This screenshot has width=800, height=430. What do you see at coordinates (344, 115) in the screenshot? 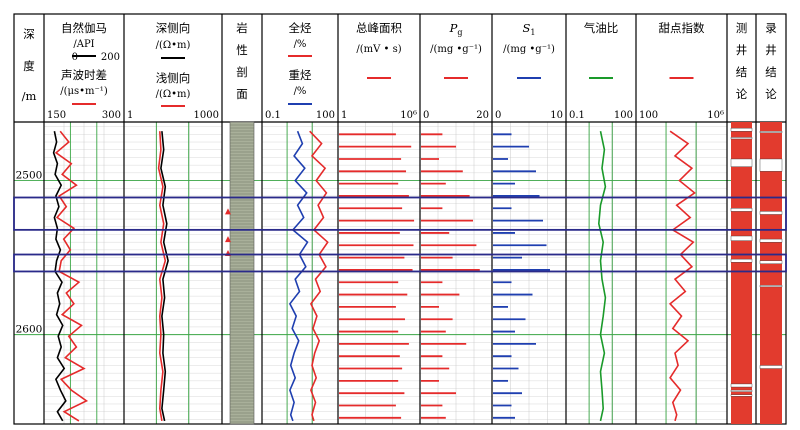
I see `peak-area-scale-left: 1` at bounding box center [344, 115].